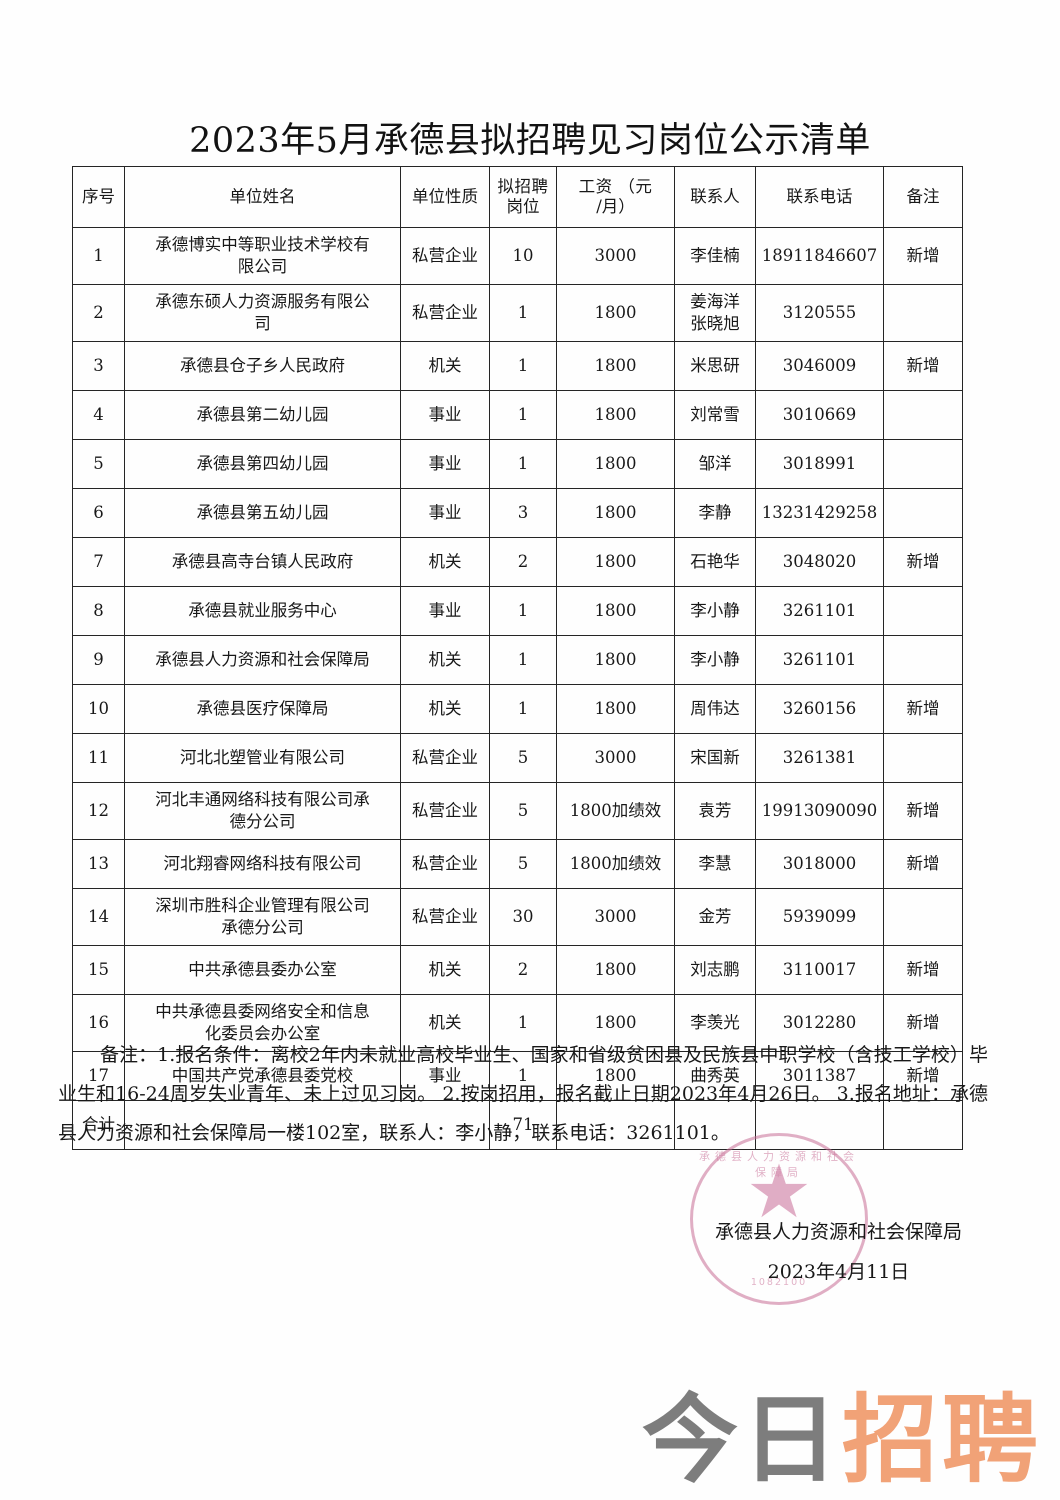 Image resolution: width=1060 pixels, height=1500 pixels. What do you see at coordinates (262, 256) in the screenshot?
I see `cell-unit-name: 承德博实中等职业技术学校有 限公司` at bounding box center [262, 256].